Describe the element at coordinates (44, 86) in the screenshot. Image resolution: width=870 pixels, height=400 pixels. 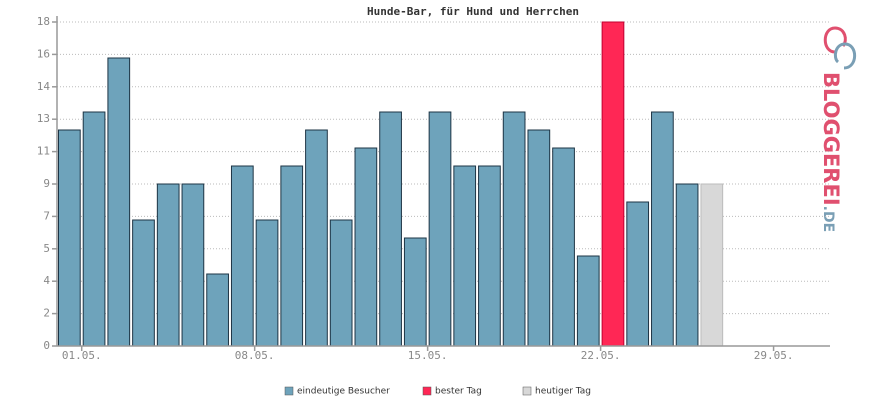
I see `y-tick-label: 14` at that location.